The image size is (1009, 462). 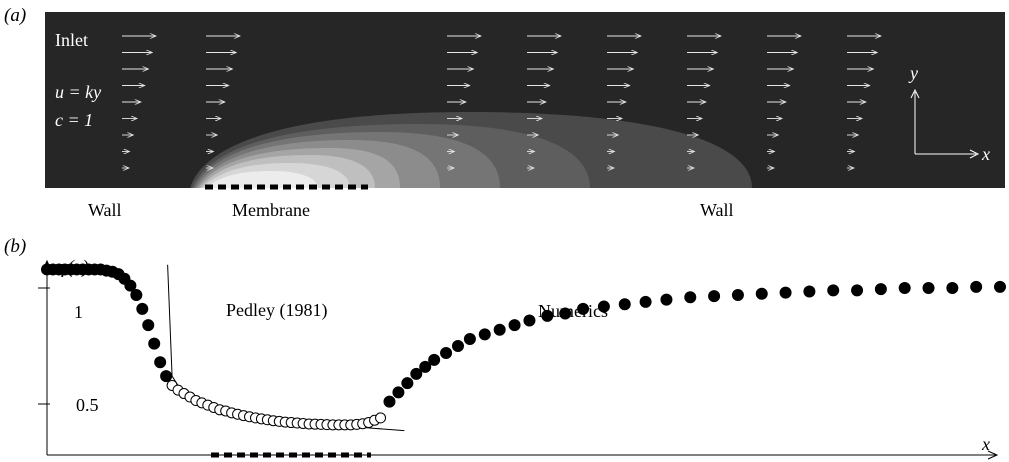 I want to click on panel-b-label: (b), so click(x=15, y=246).